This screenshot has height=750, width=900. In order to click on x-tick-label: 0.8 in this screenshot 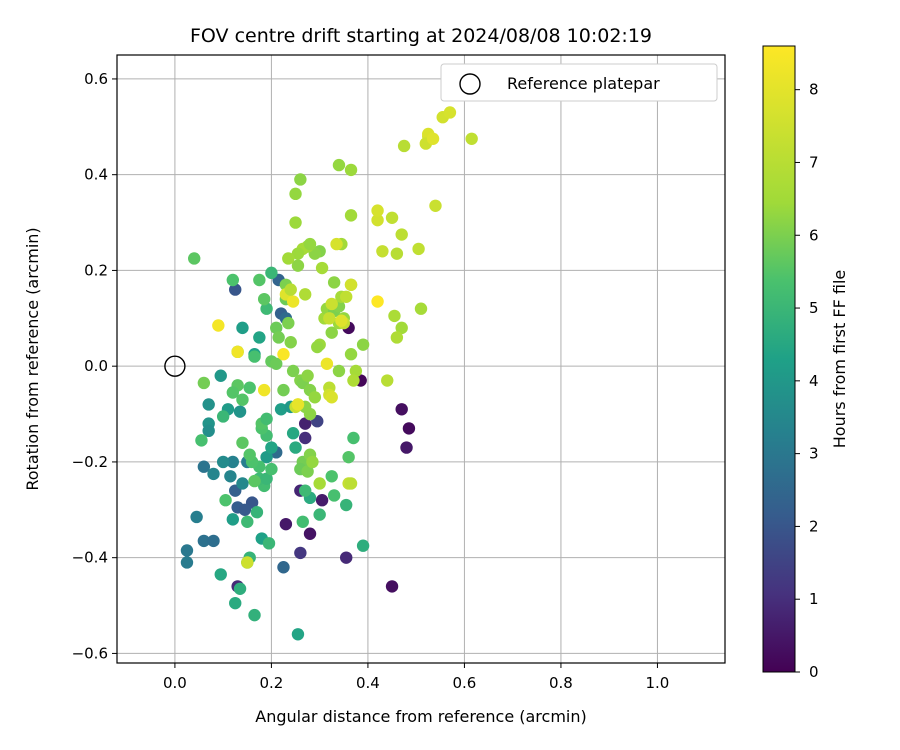, I will do `click(561, 683)`.